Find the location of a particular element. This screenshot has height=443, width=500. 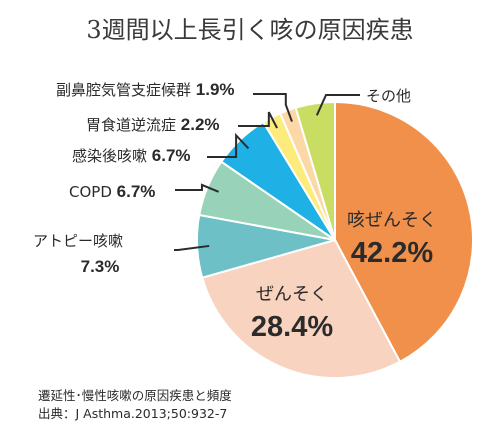

chart-title: 3週間以上長引く咳の原因疾患 is located at coordinates (249, 30).